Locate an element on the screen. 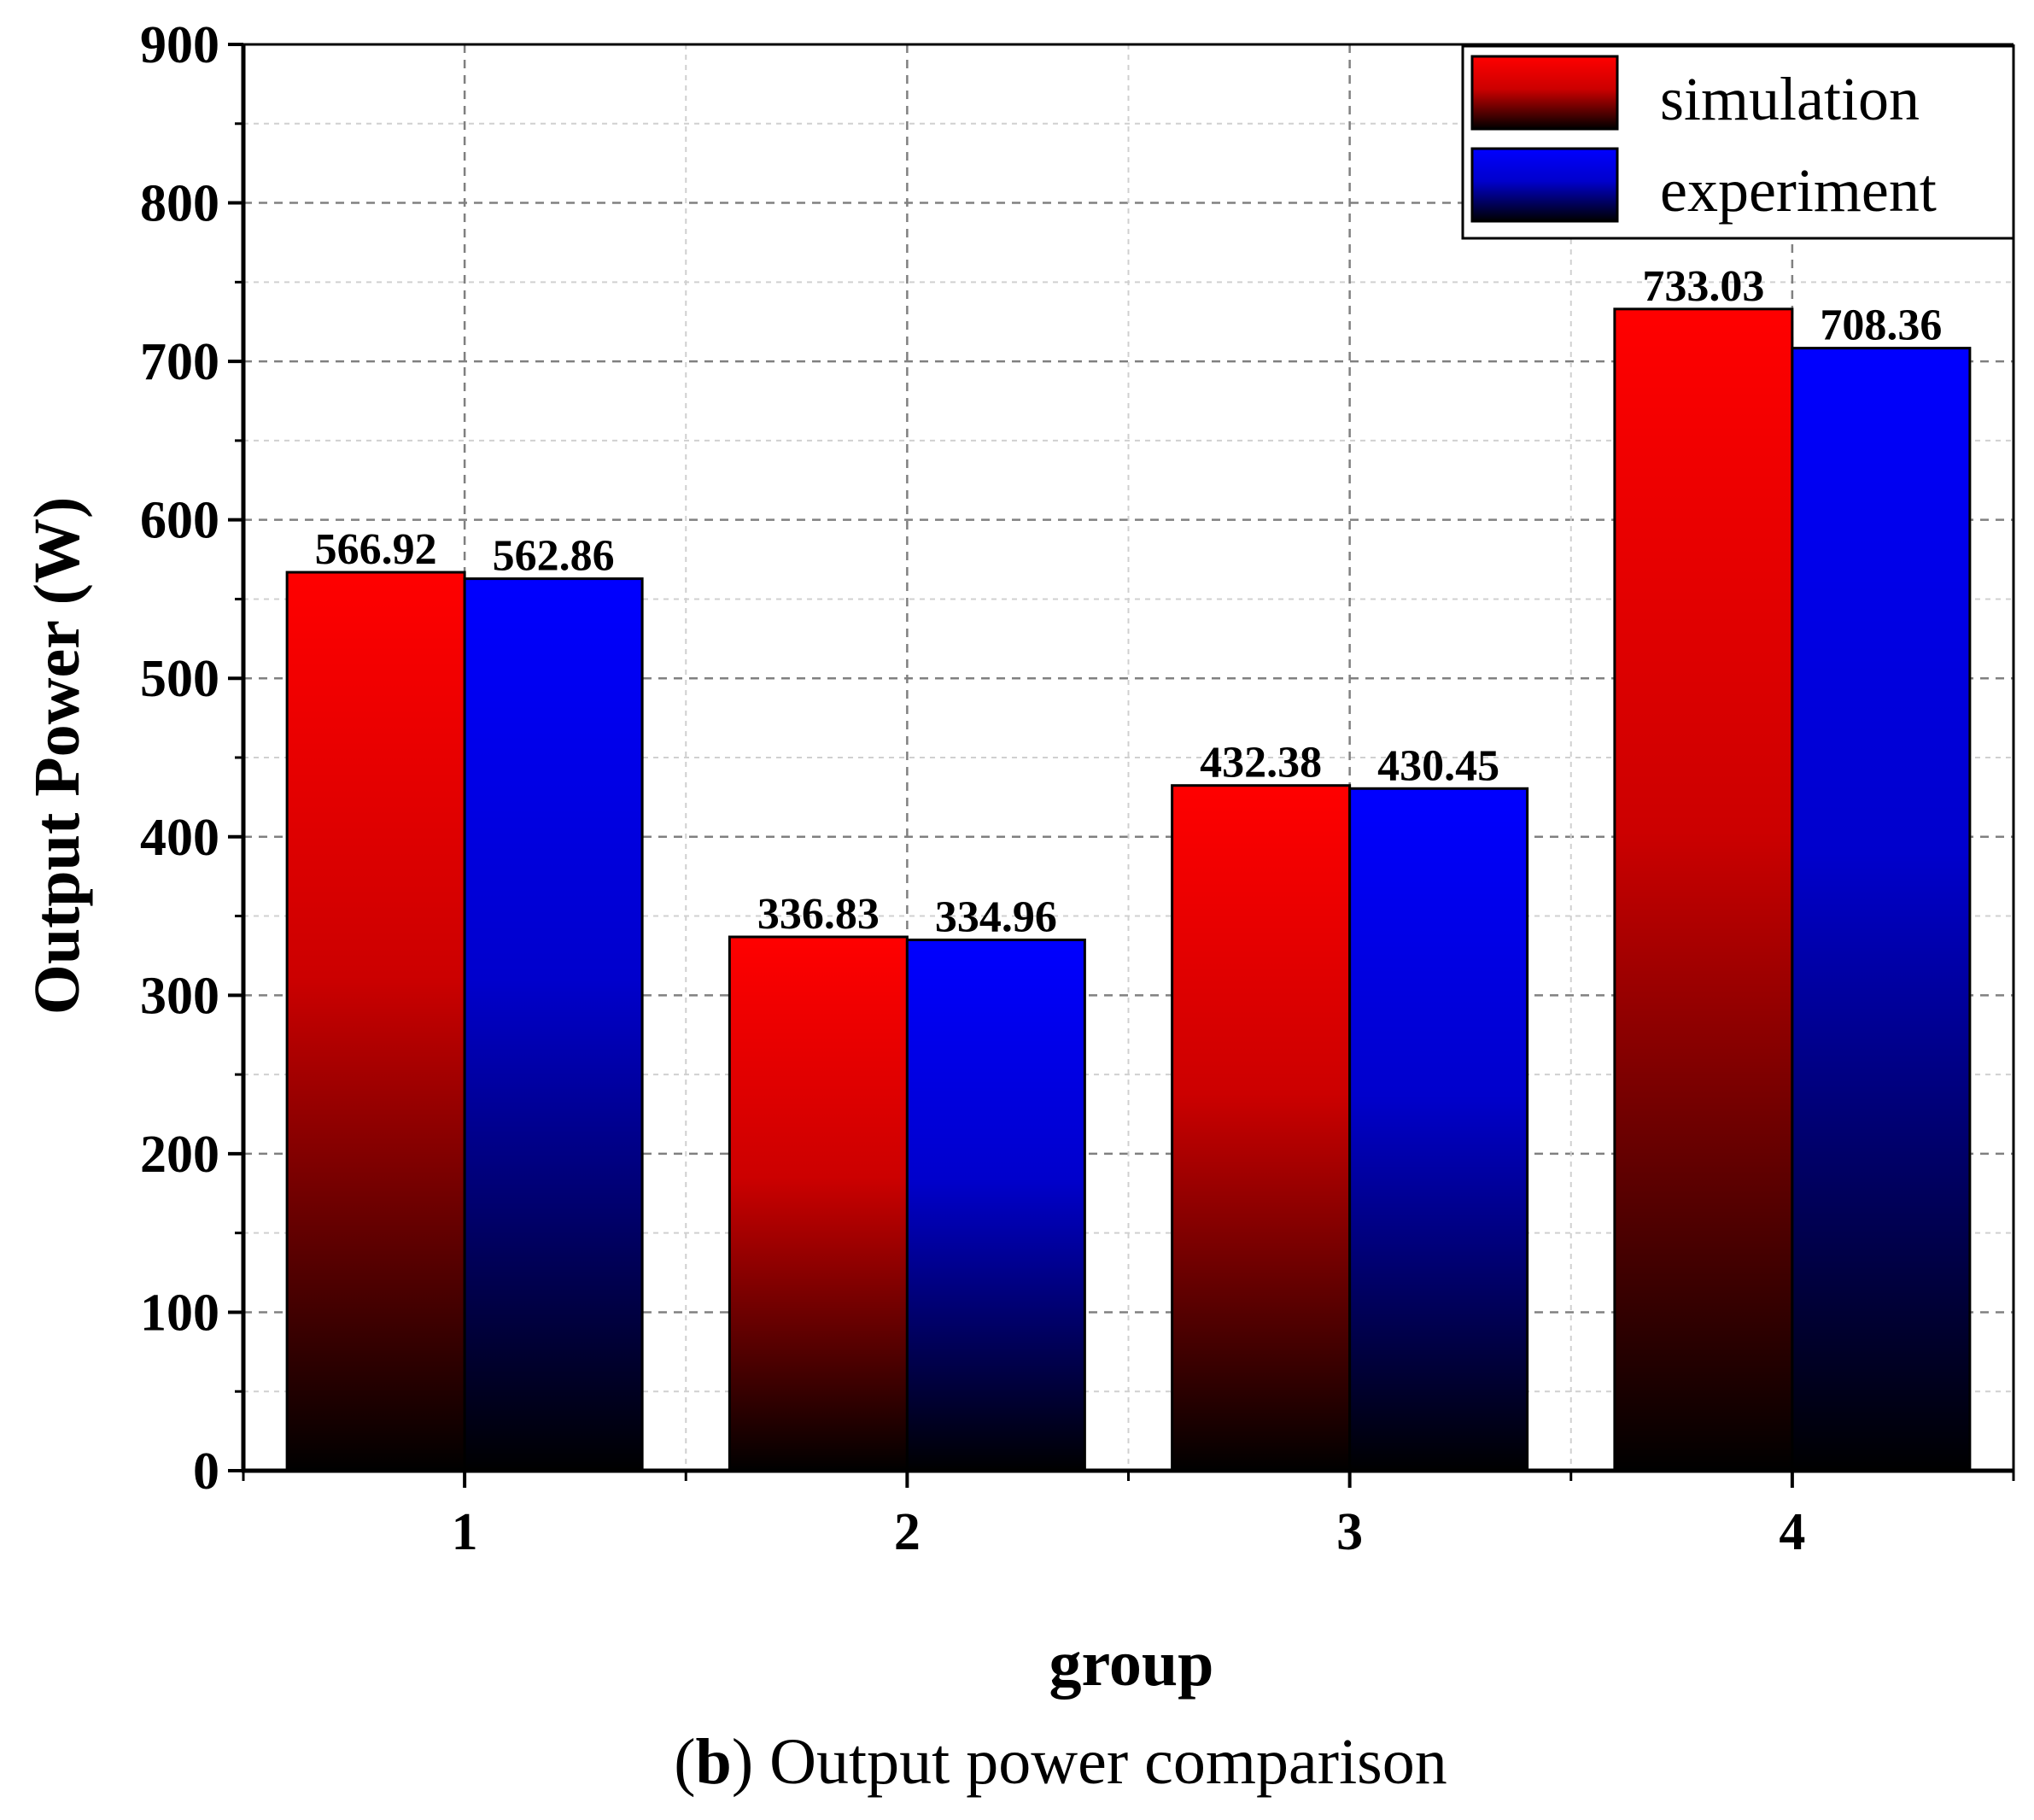 Image resolution: width=2034 pixels, height=1820 pixels. data-label-experiment-1: 562.86 is located at coordinates (554, 556).